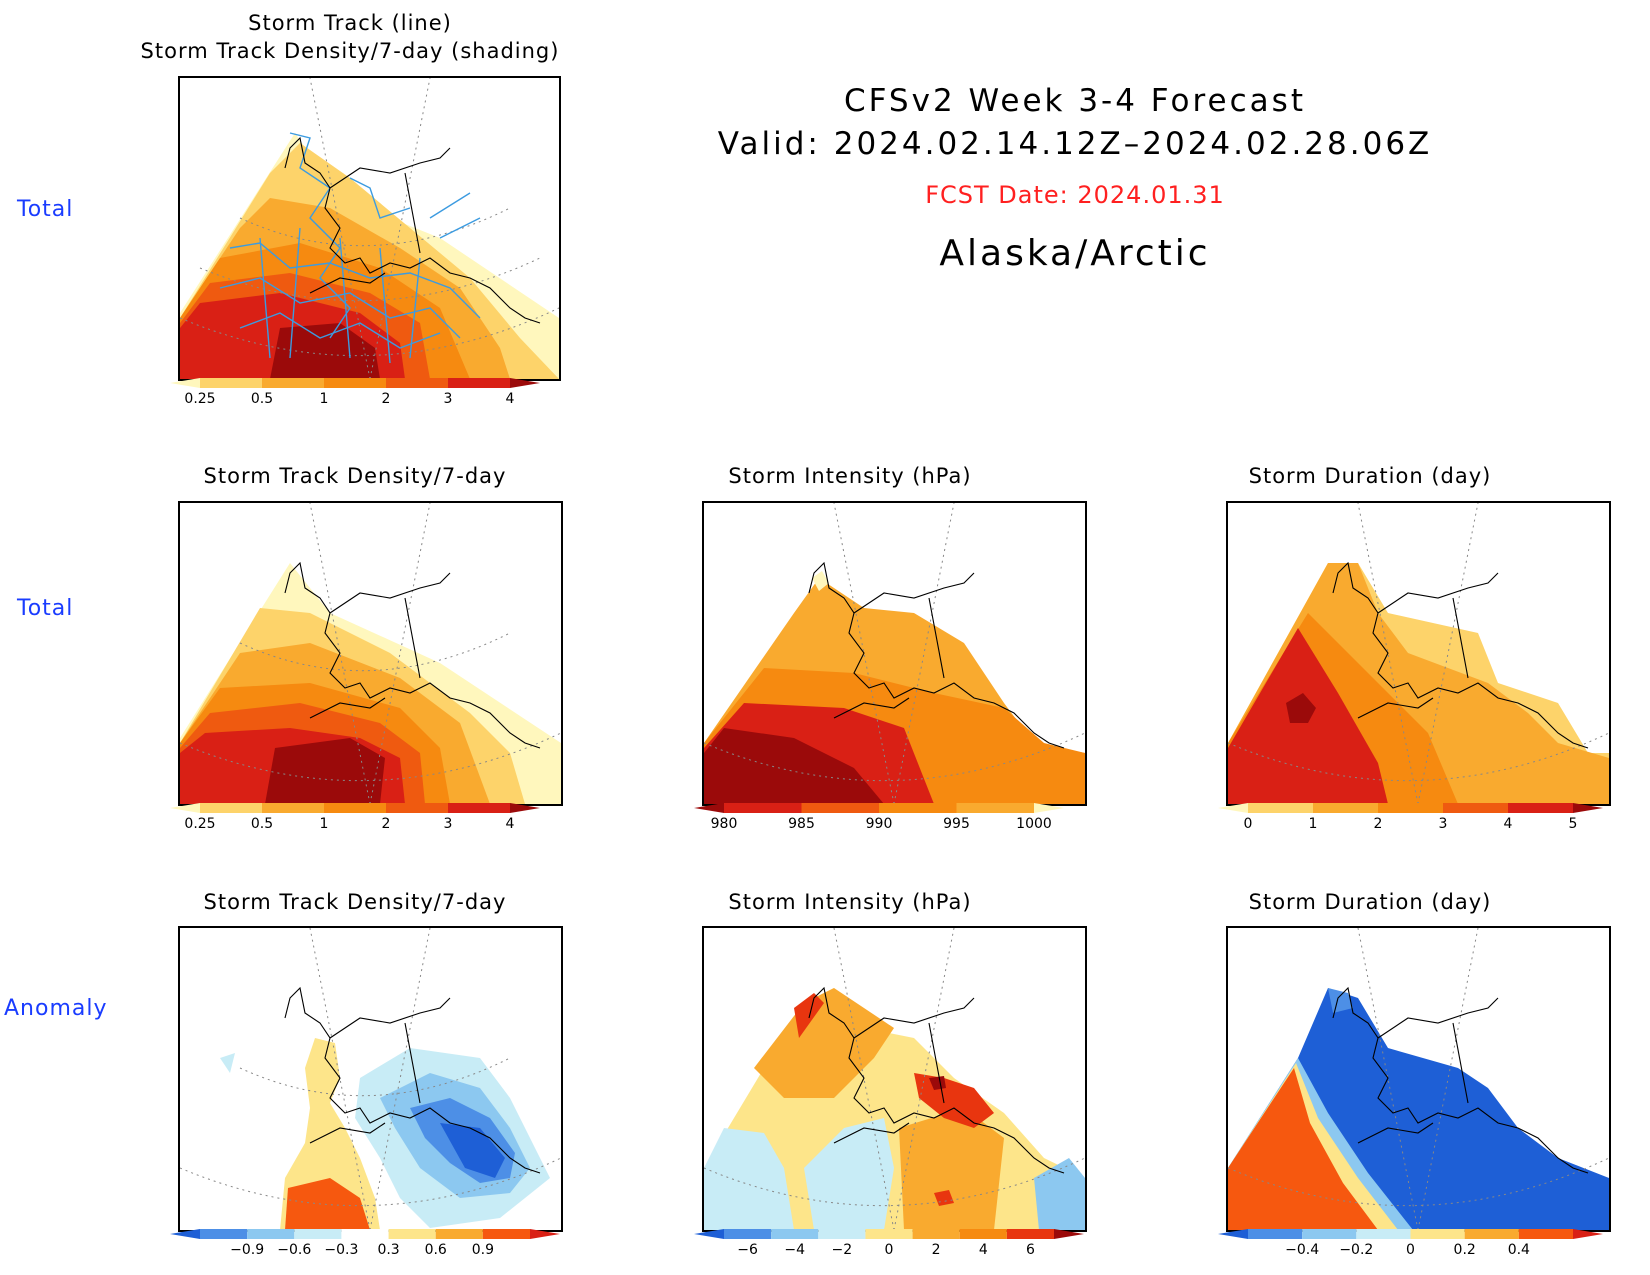 The image size is (1650, 1275). What do you see at coordinates (1075, 101) in the screenshot?
I see `header-title: CFSv2 Week 3-4 Forecast` at bounding box center [1075, 101].